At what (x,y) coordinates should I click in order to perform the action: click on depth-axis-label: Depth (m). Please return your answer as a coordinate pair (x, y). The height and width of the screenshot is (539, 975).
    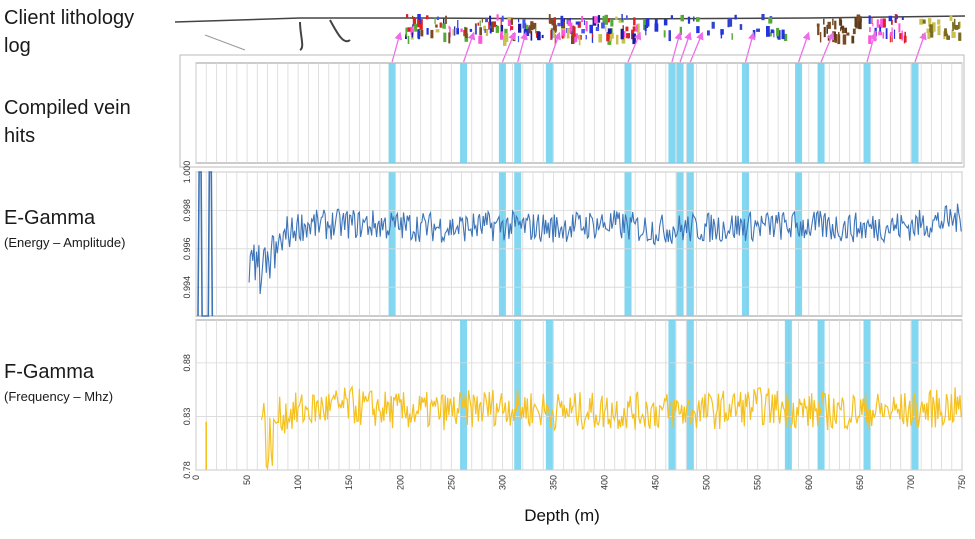
    Looking at the image, I should click on (562, 515).